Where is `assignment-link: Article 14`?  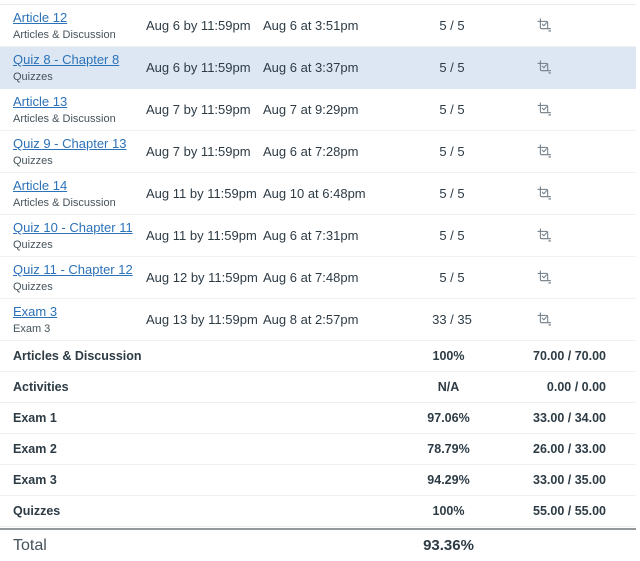
assignment-link: Article 14 is located at coordinates (40, 186).